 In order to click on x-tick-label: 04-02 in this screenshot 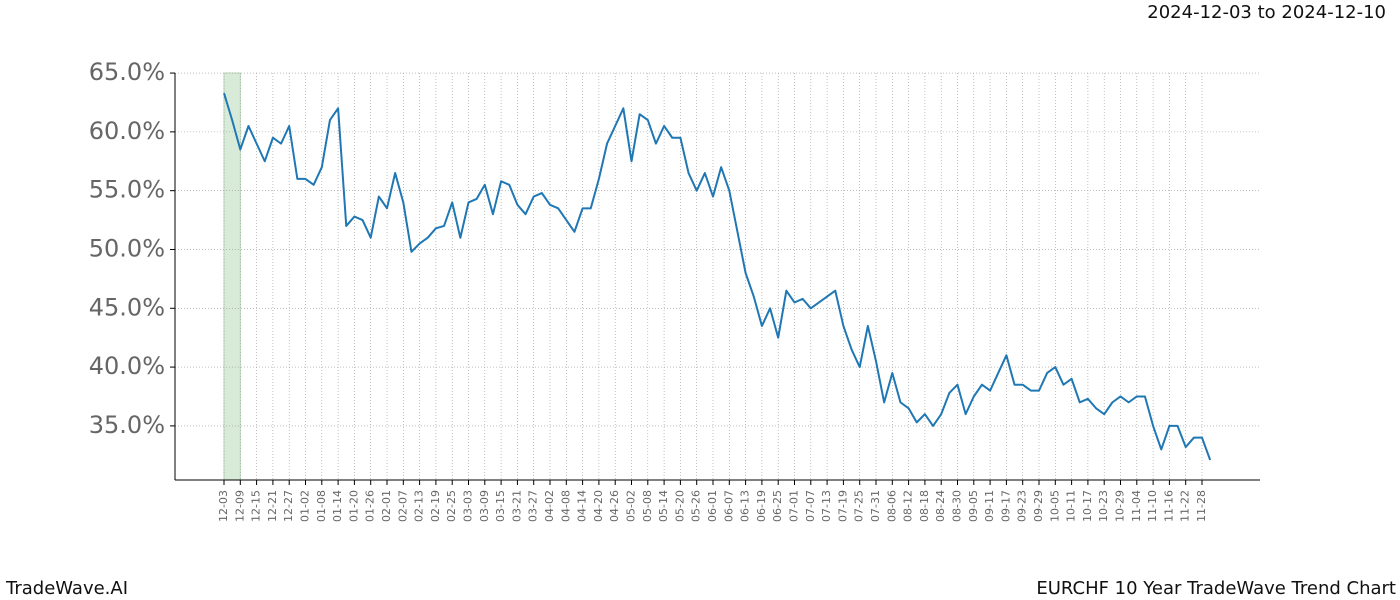, I will do `click(549, 506)`.